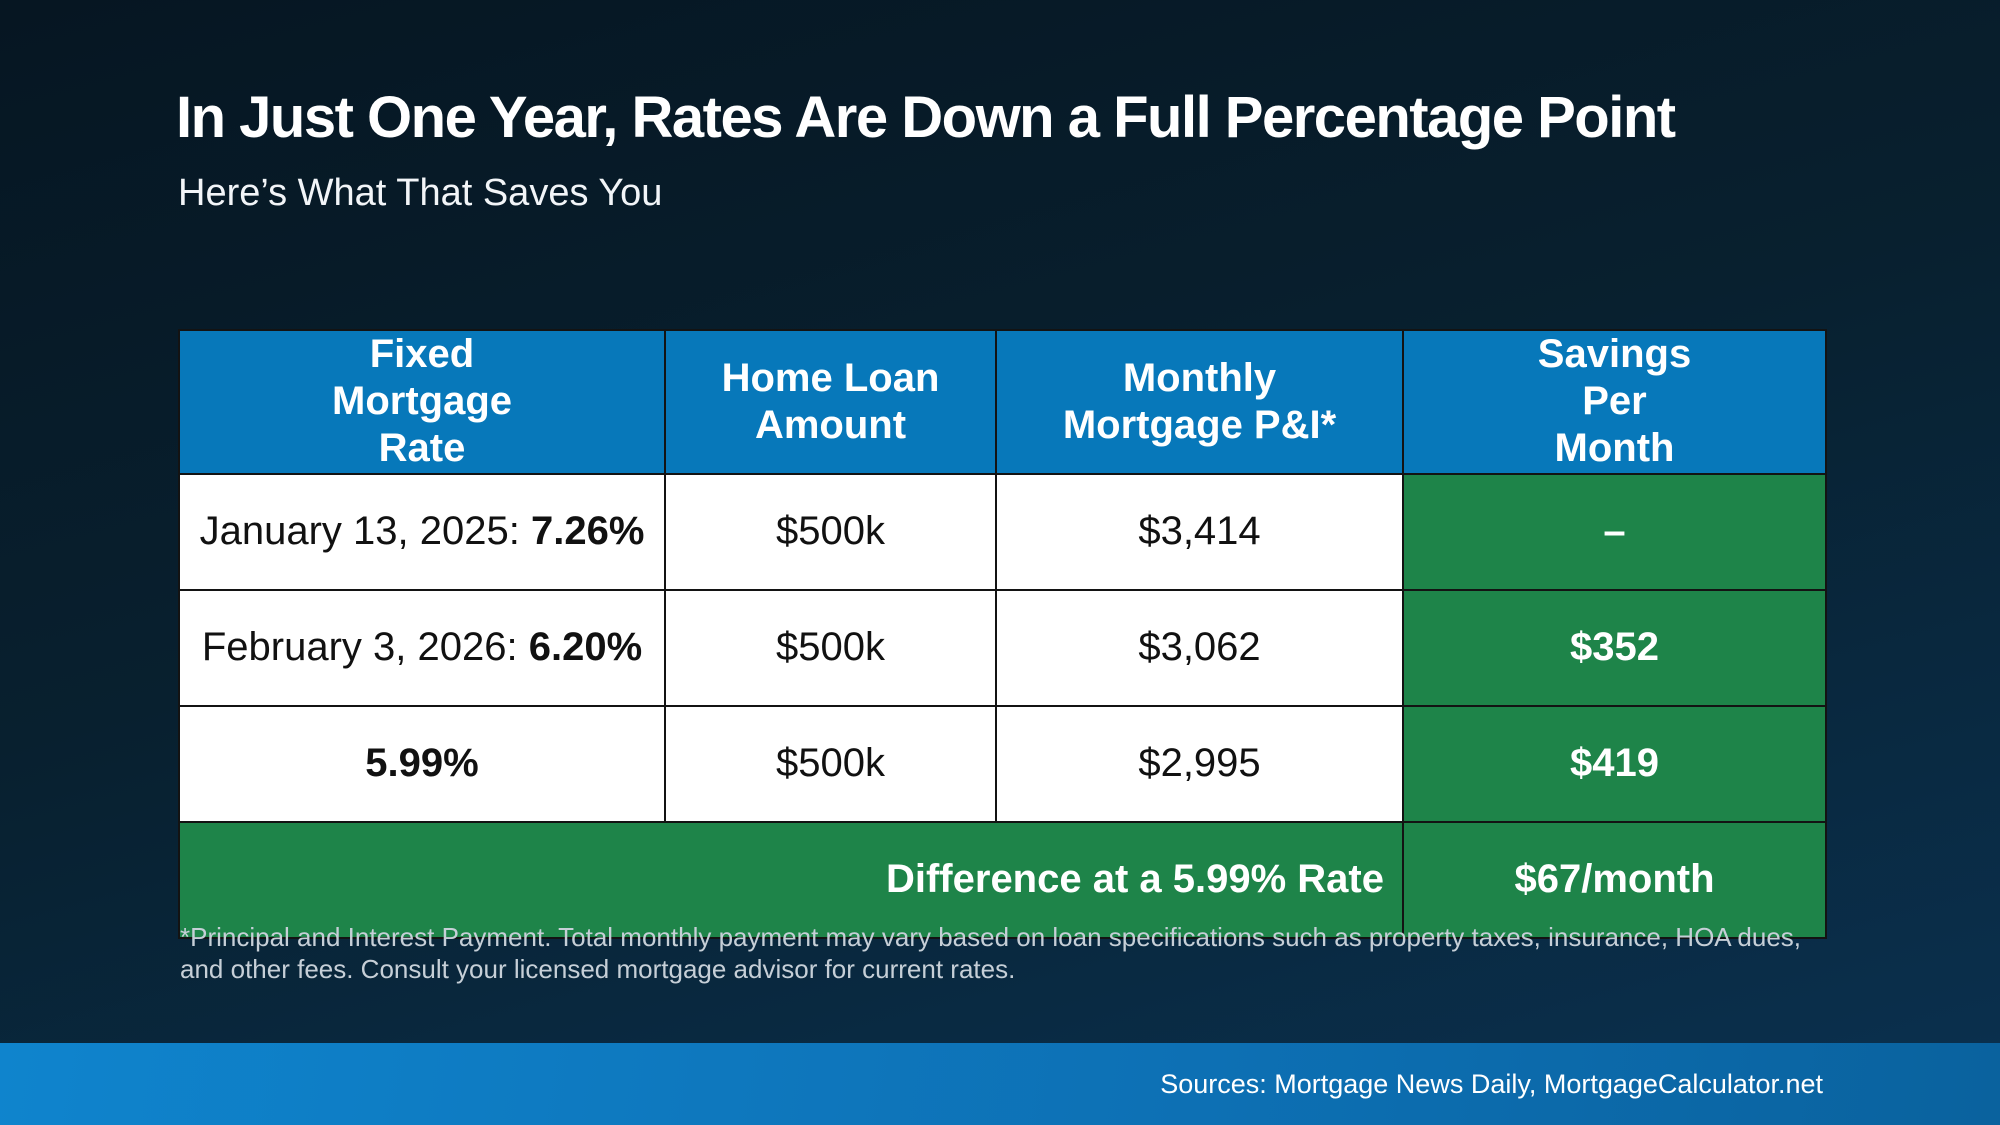 The image size is (2000, 1125). I want to click on savings-cell: –, so click(1614, 531).